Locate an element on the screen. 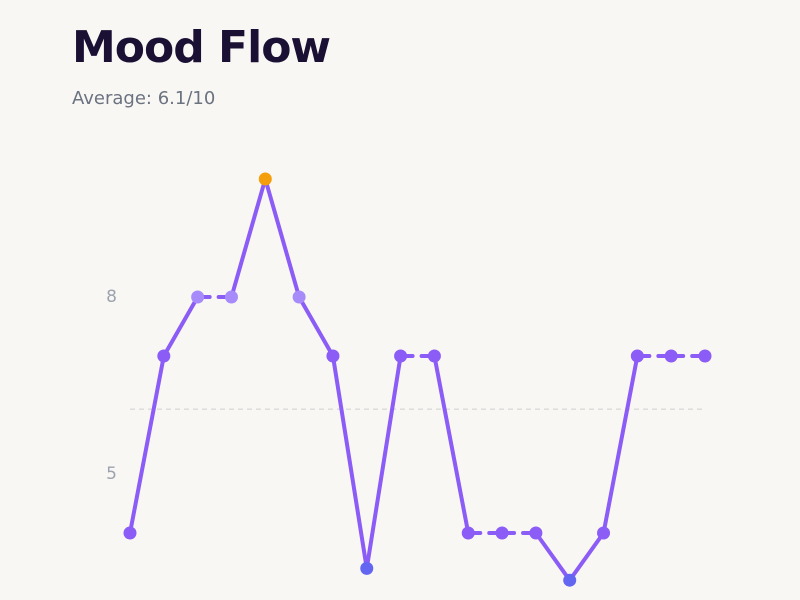 The height and width of the screenshot is (600, 800). y-tick-label: 5 is located at coordinates (111, 474).